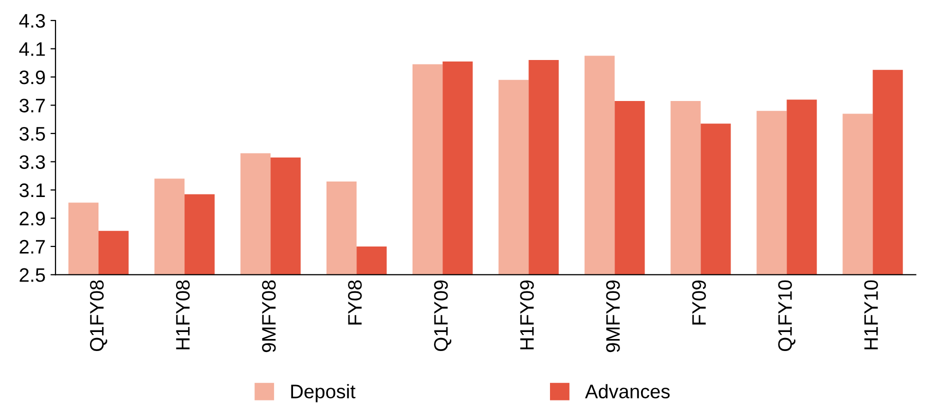 The height and width of the screenshot is (410, 925). I want to click on y-tick-label: 2.9, so click(32, 219).